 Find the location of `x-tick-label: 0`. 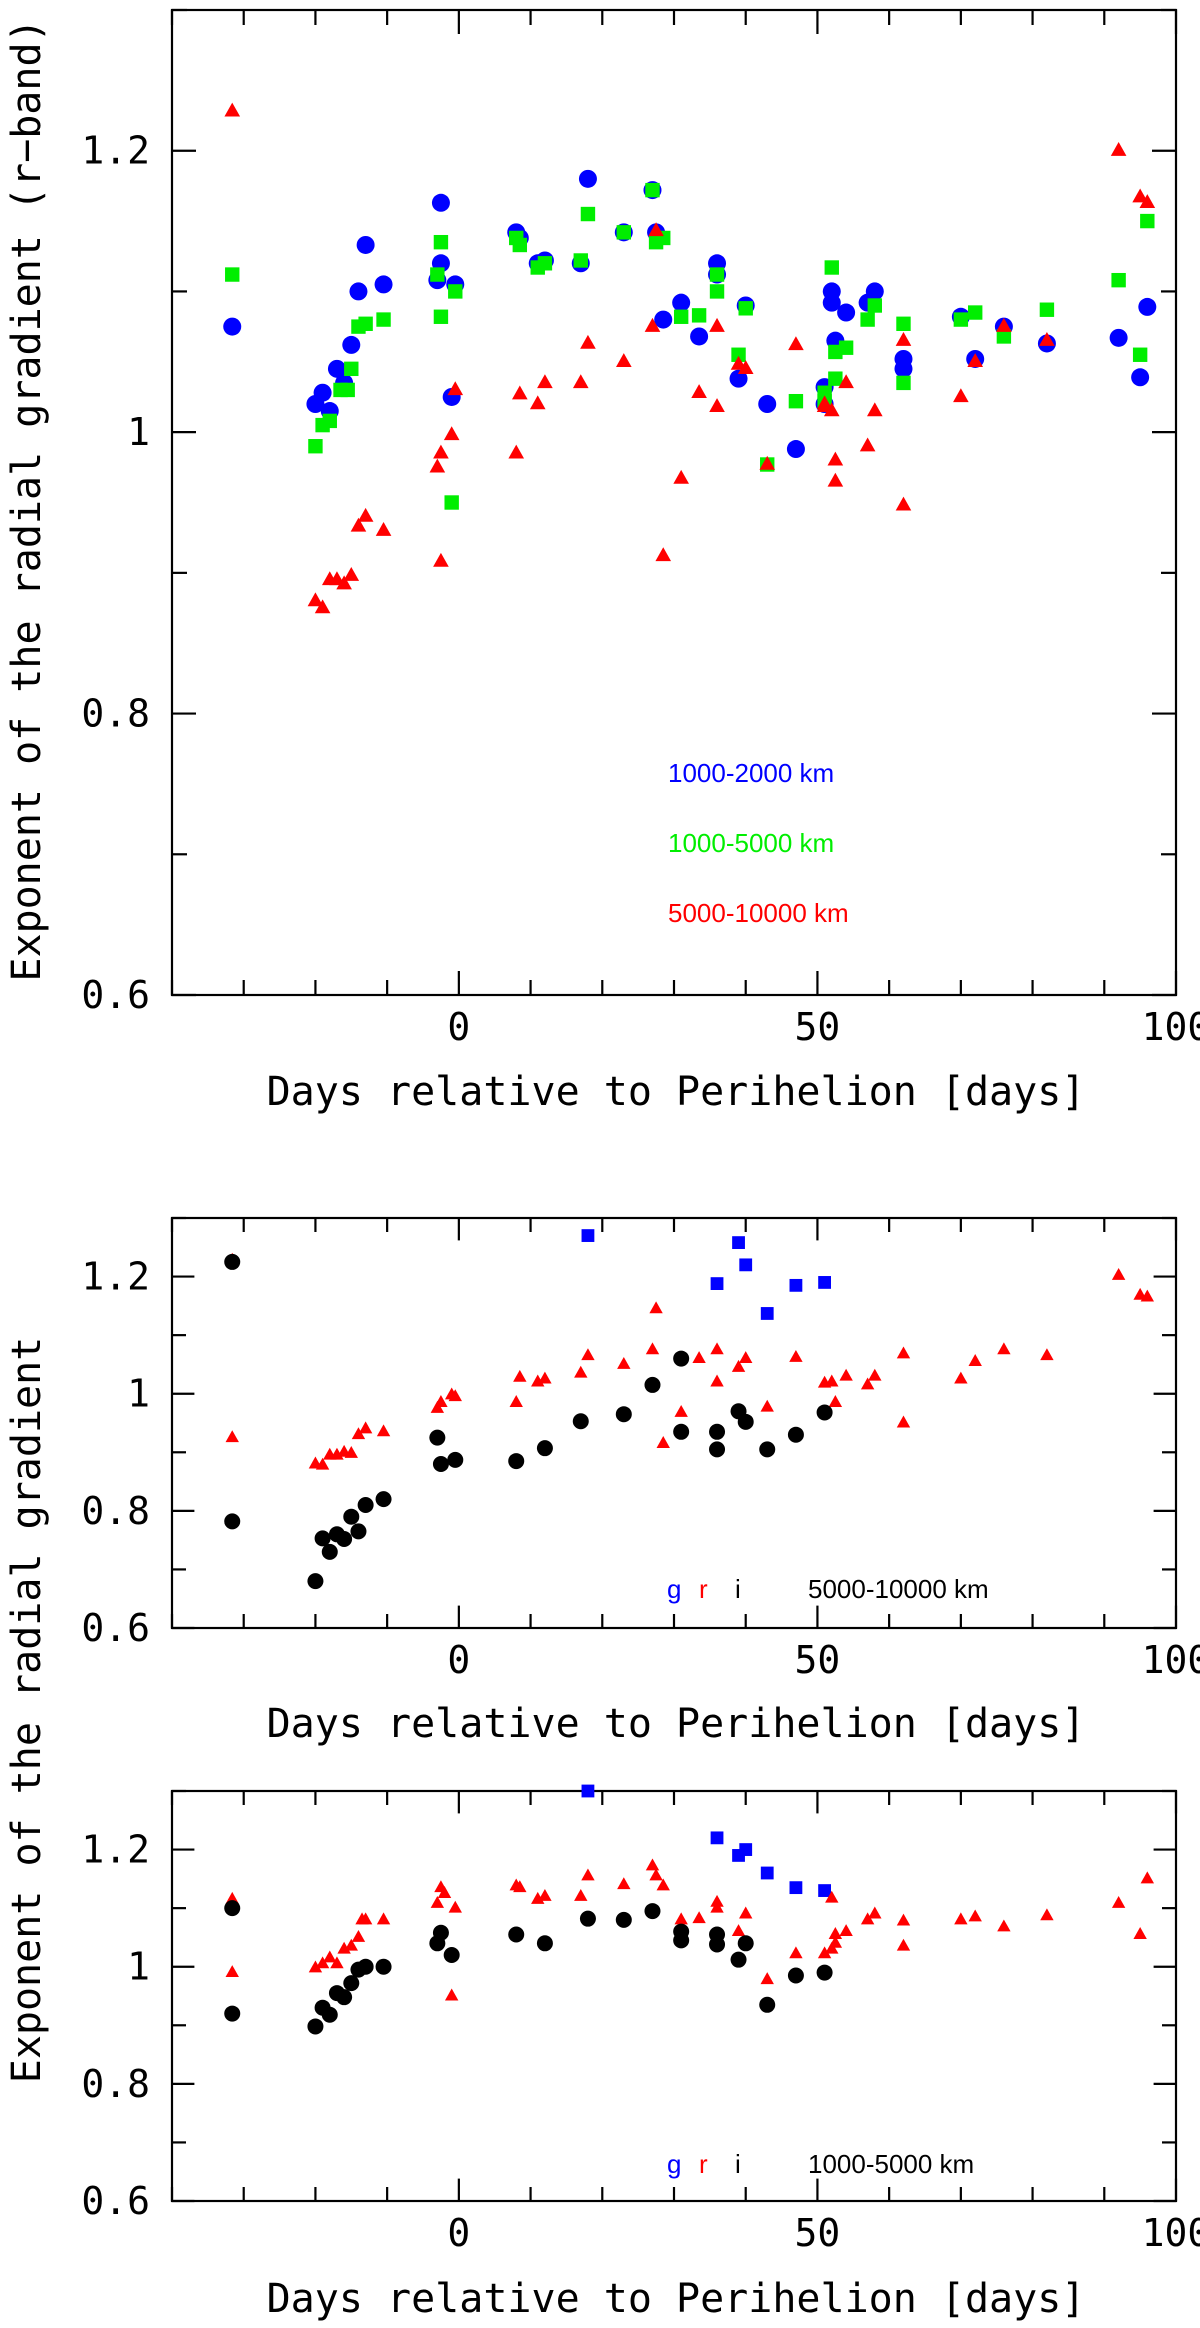

x-tick-label: 0 is located at coordinates (458, 2233).